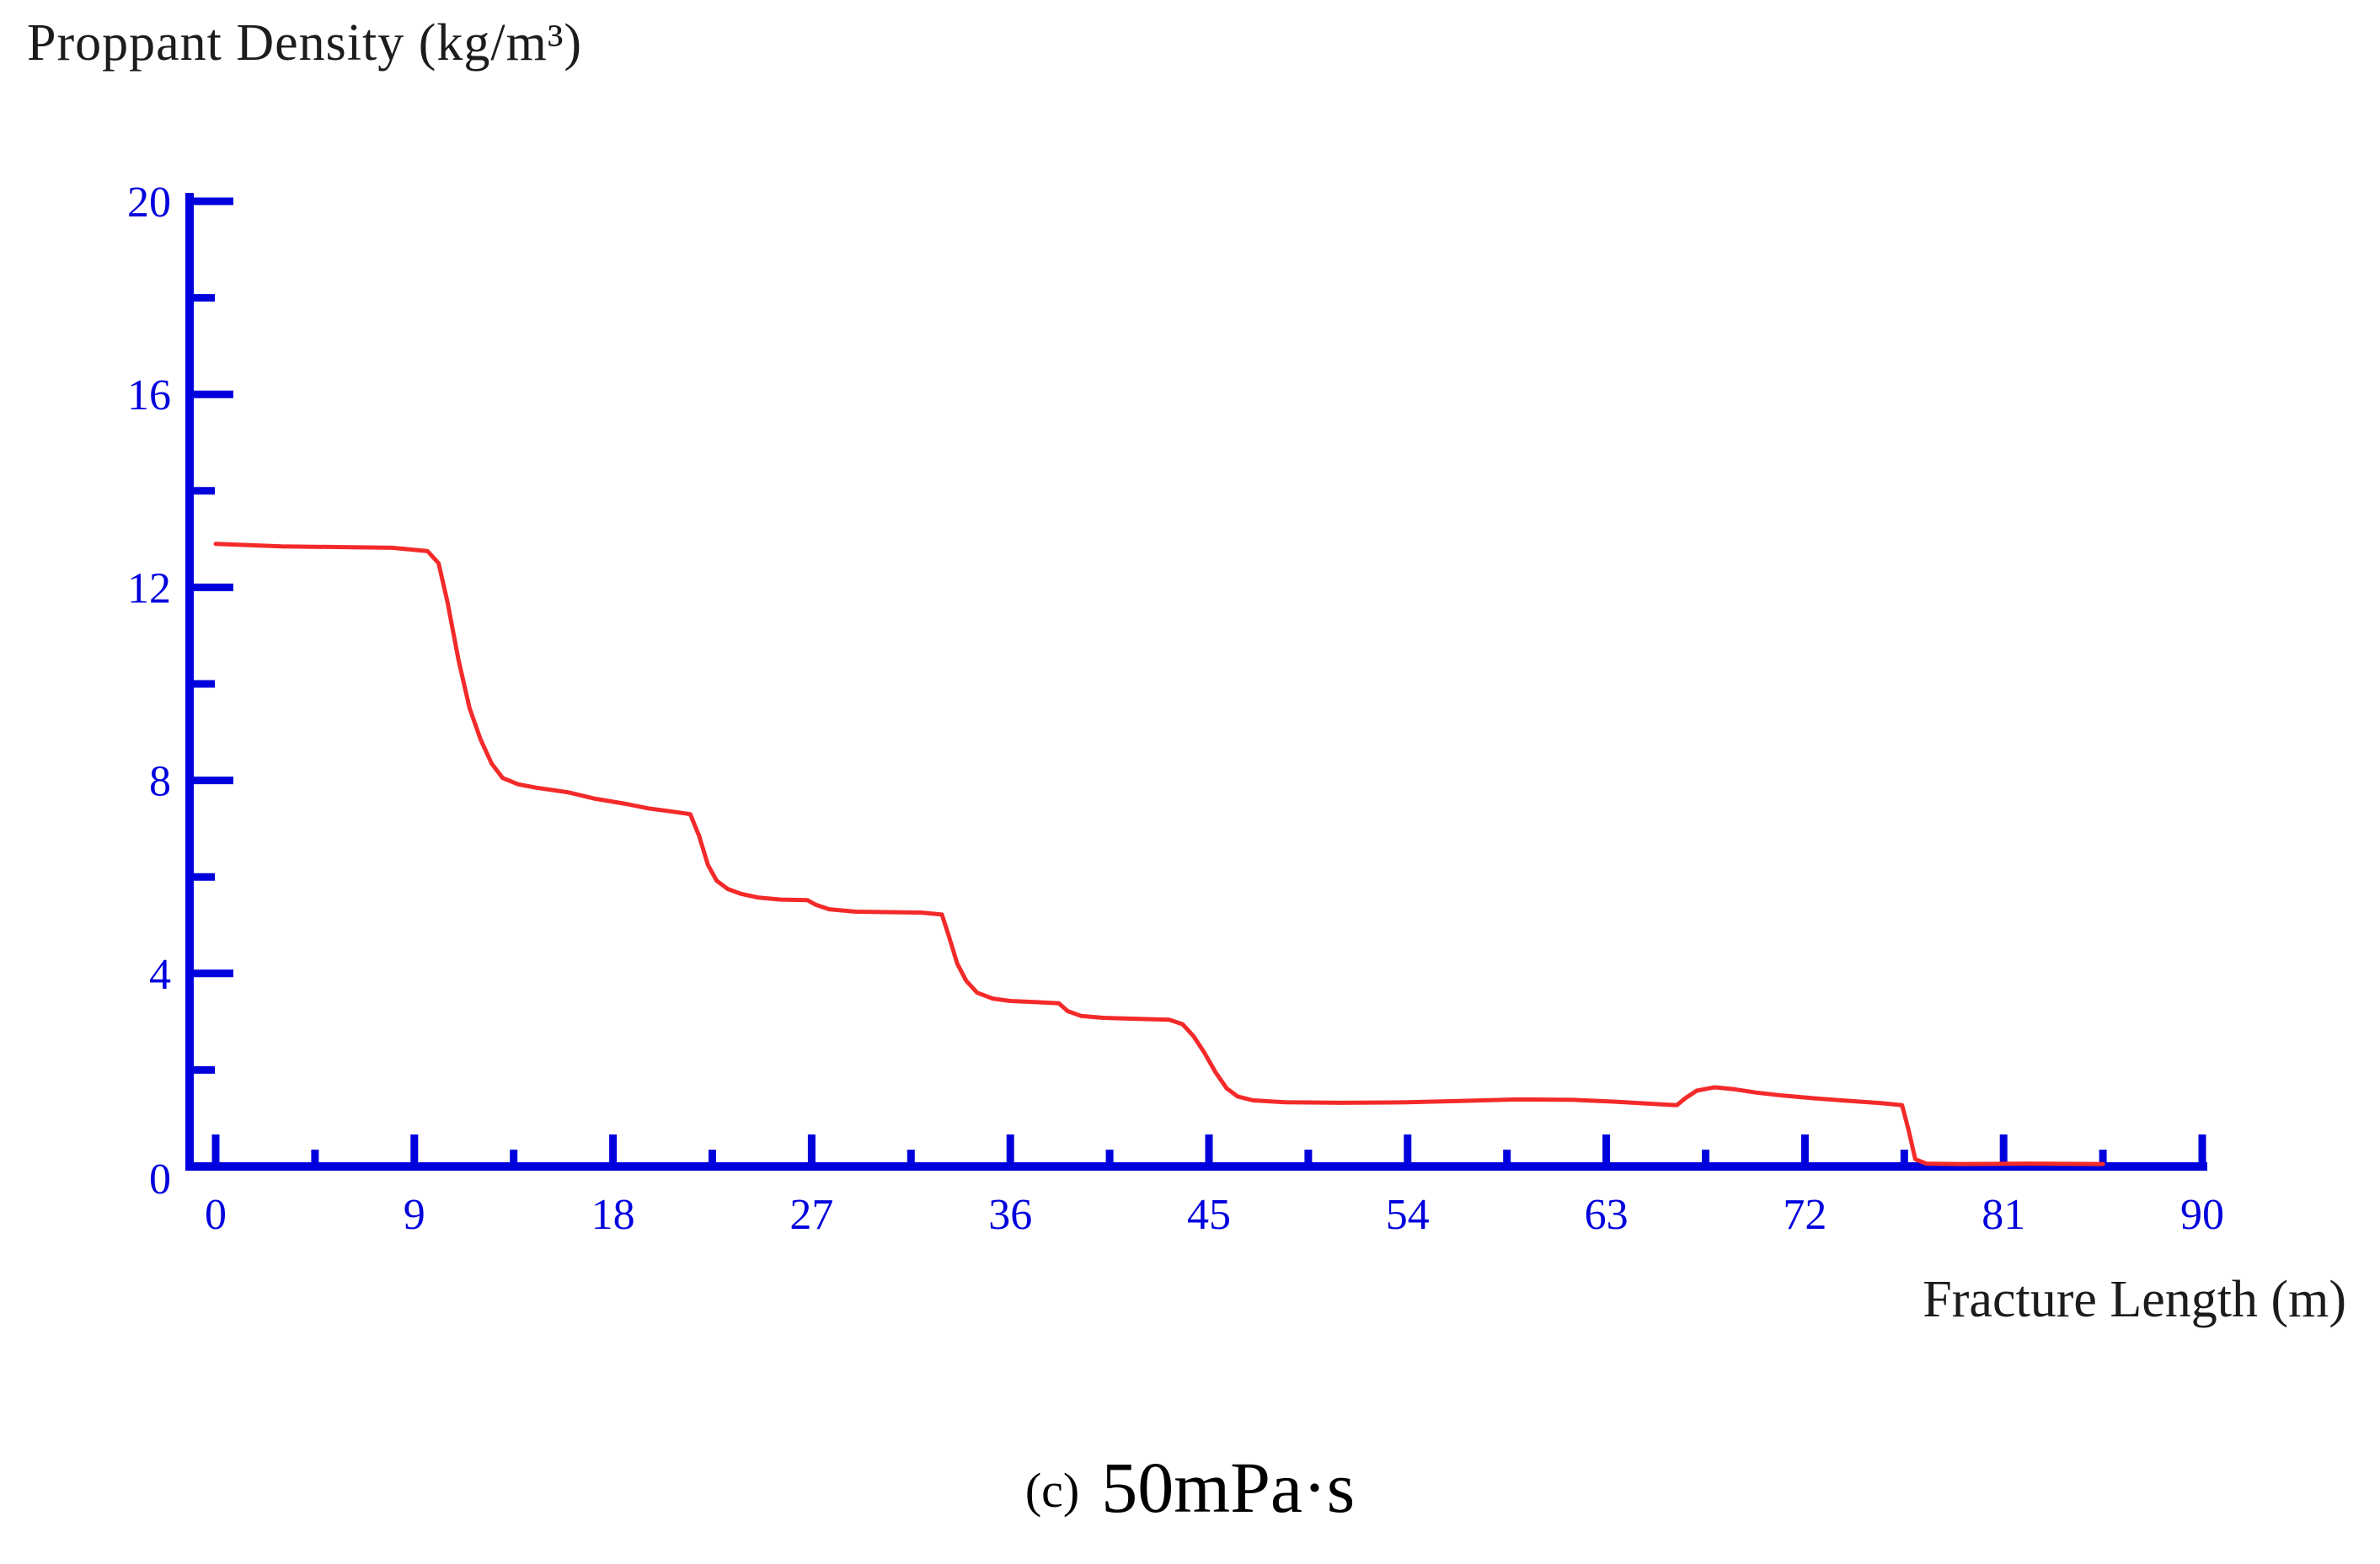 This screenshot has height=1564, width=2380. Describe the element at coordinates (149, 395) in the screenshot. I see `y-tick-label: 16` at that location.